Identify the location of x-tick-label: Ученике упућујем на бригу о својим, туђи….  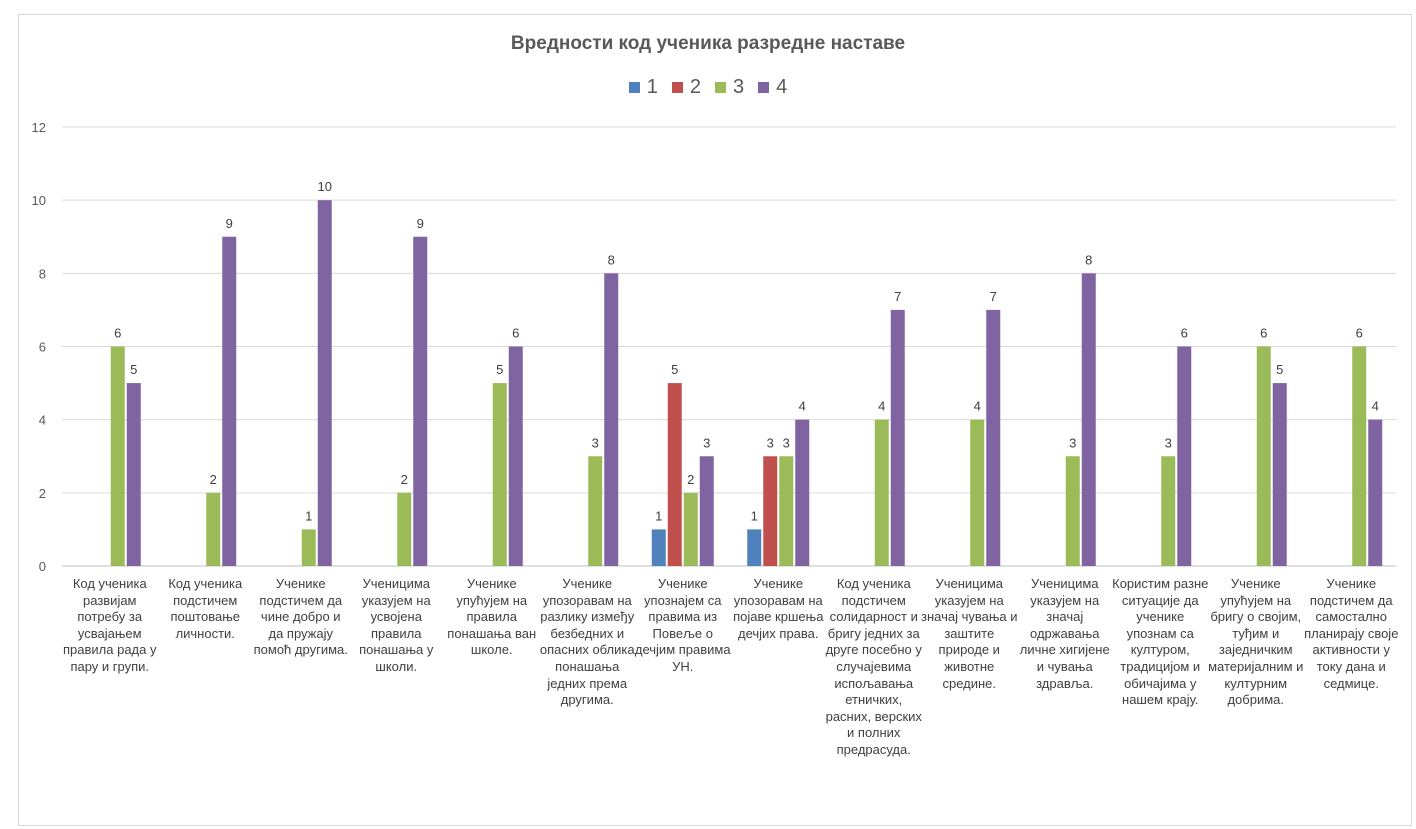
(1256, 642).